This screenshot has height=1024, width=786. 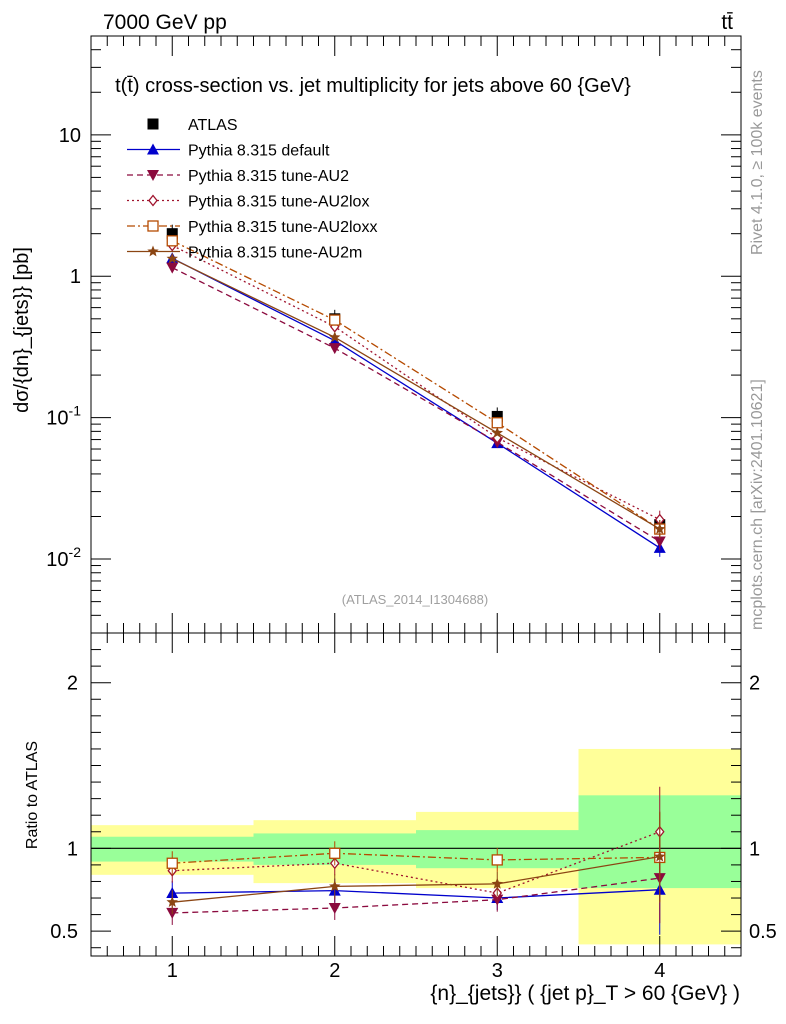 What do you see at coordinates (153, 175) in the screenshot?
I see `legend-marker-pythia-8-315-tune-au2` at bounding box center [153, 175].